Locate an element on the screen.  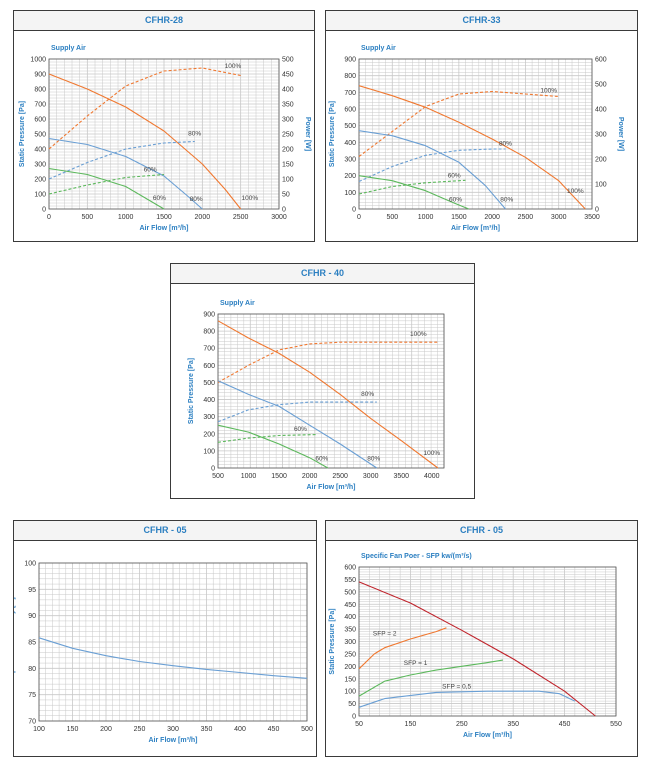
chart-subtitle: Supply Air is located at coordinates (237, 303).